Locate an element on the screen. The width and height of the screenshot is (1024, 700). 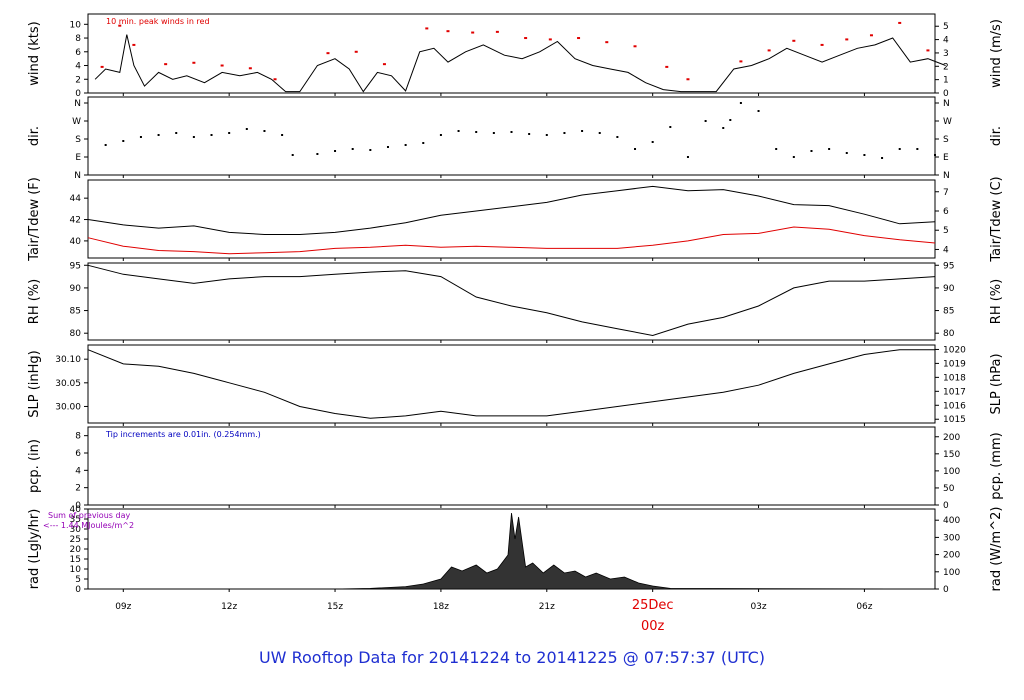
wind-frame is located at coordinates (511, 53).